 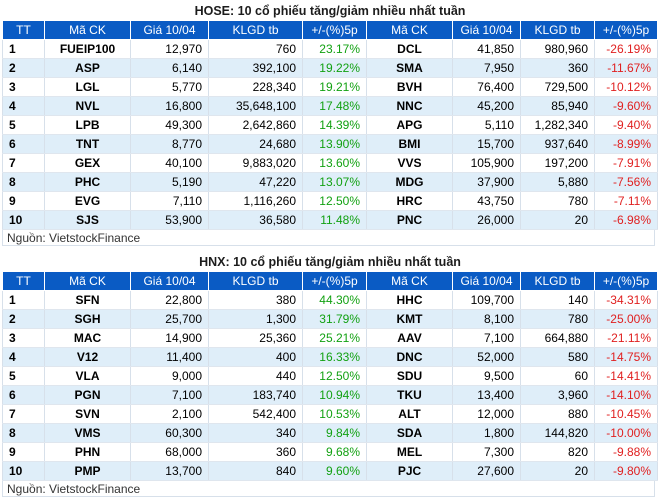 I want to click on rank-cell: 1, so click(x=23, y=49).